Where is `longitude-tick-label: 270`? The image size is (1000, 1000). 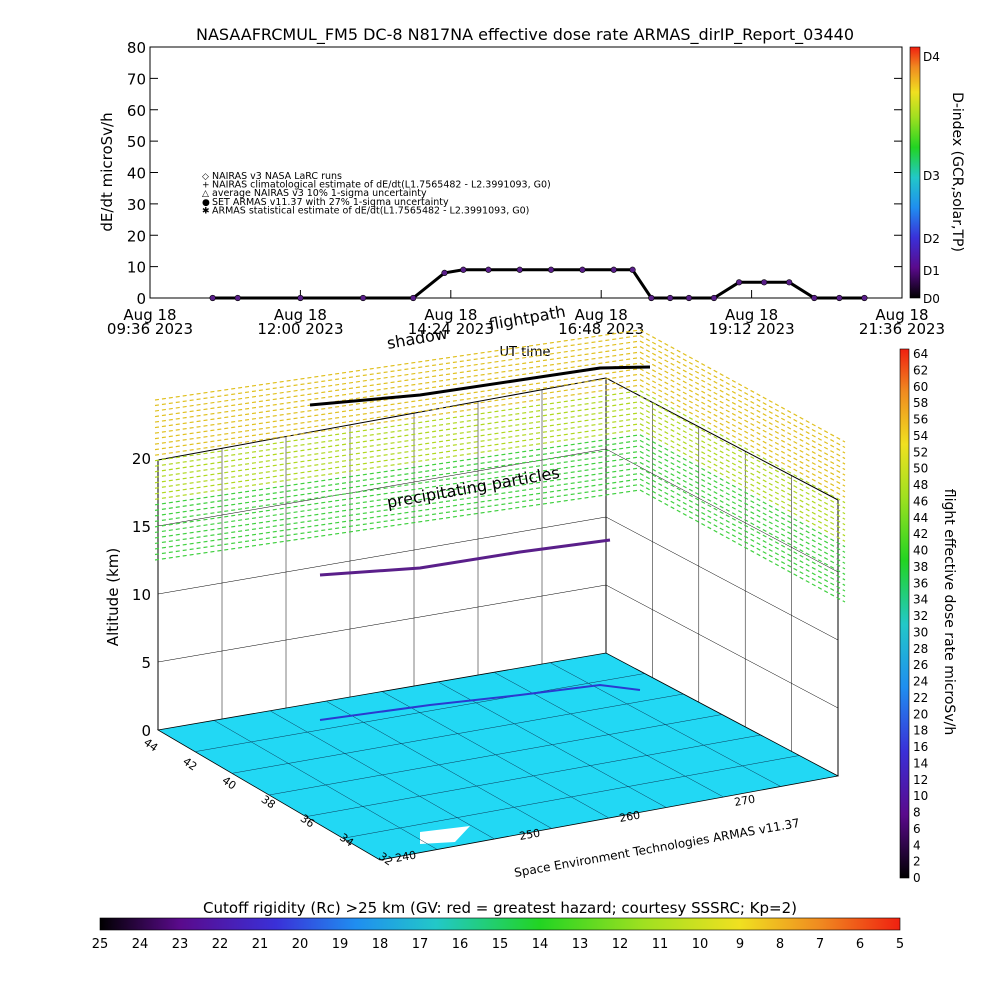
longitude-tick-label: 270 is located at coordinates (744, 801).